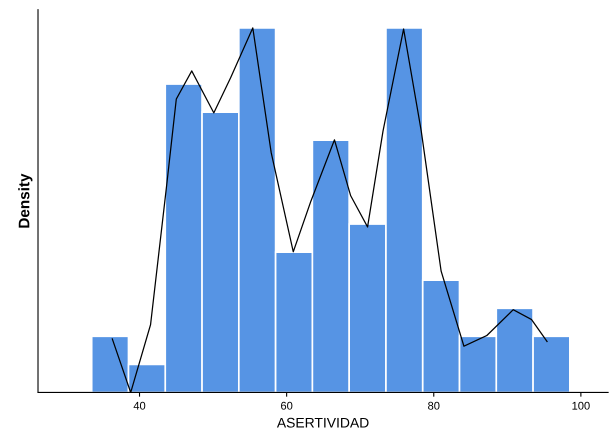  Describe the element at coordinates (140, 406) in the screenshot. I see `x-tick-label: 40` at that location.